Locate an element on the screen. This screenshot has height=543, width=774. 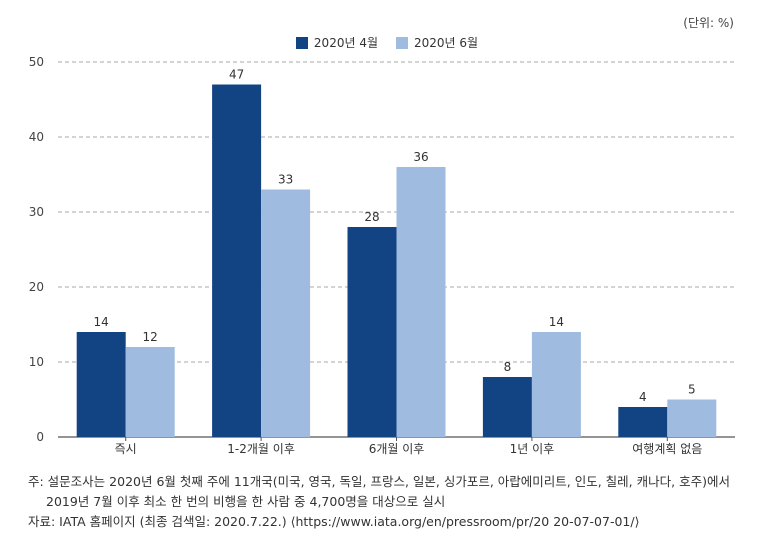
data-label: 28 is located at coordinates (371, 217).